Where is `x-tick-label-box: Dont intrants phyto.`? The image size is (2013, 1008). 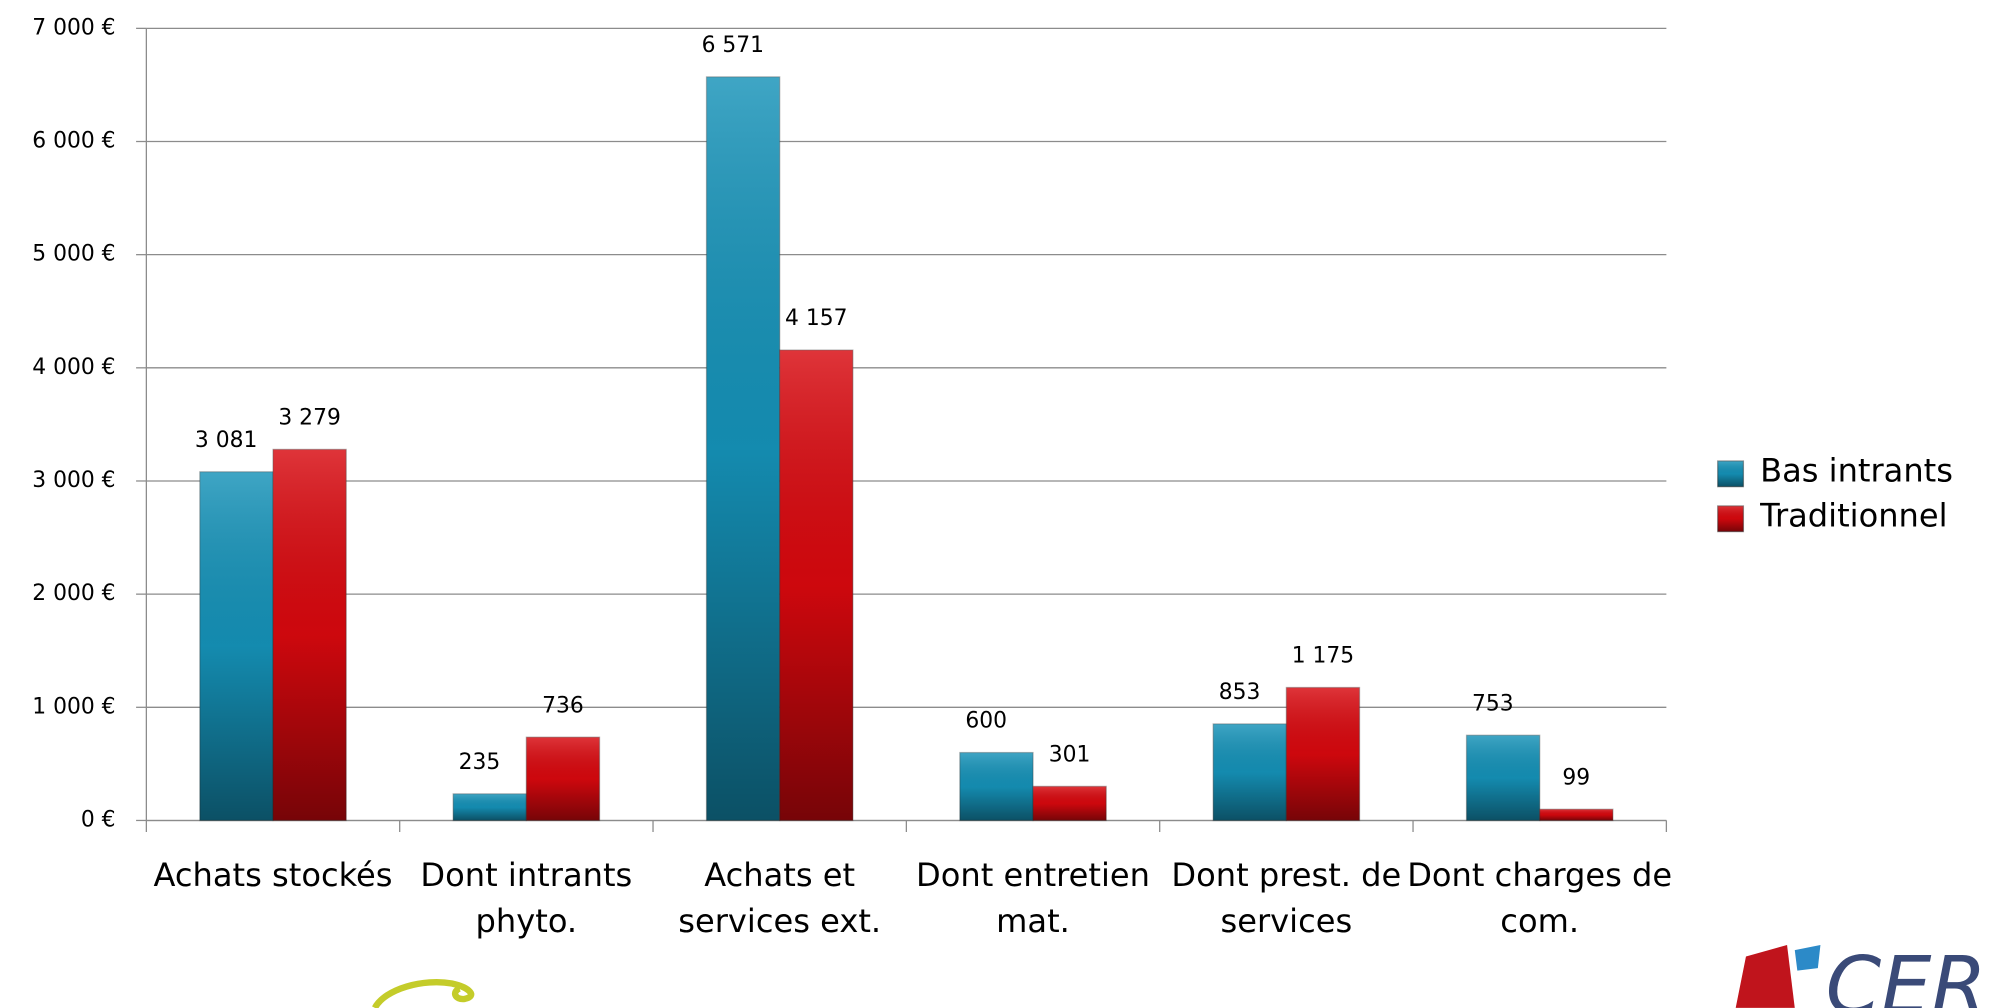 x-tick-label-box: Dont intrants phyto. is located at coordinates (526, 898).